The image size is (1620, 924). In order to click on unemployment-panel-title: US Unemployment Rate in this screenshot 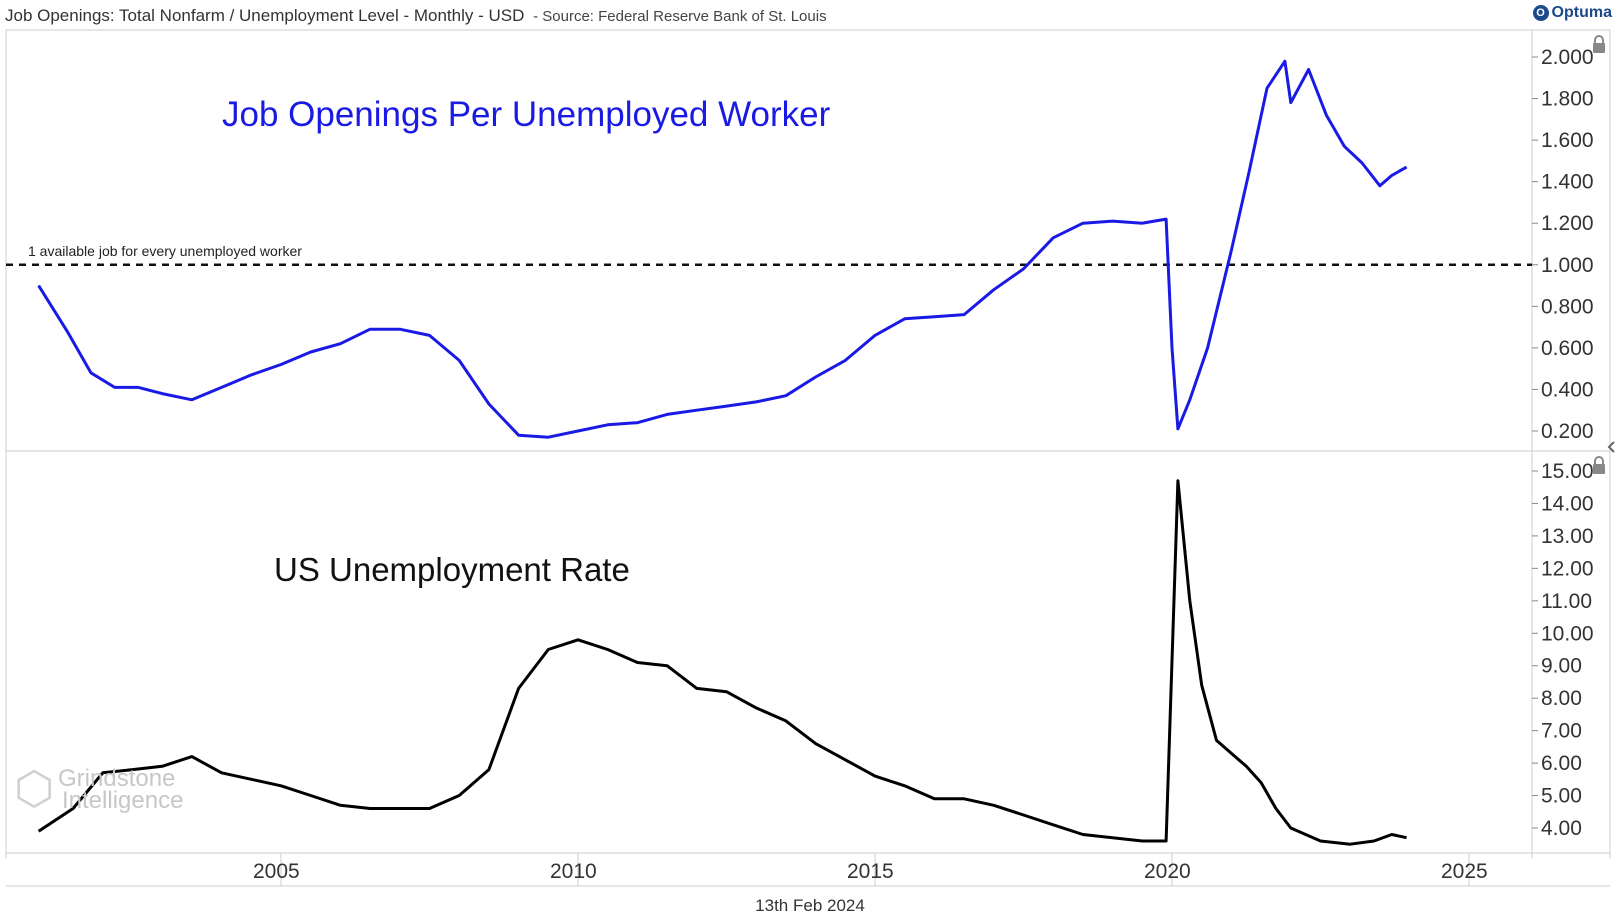, I will do `click(452, 569)`.